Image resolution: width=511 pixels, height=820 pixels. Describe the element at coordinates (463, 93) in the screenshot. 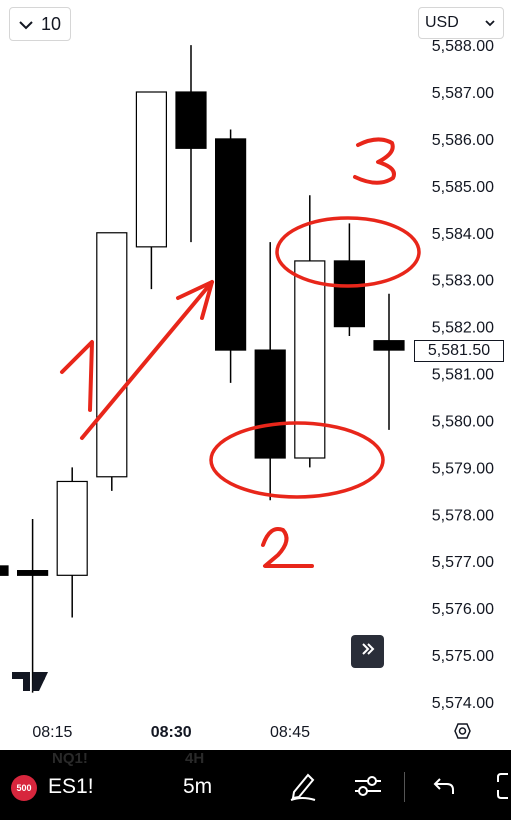

I see `y-tick-label: 5,587.00` at that location.